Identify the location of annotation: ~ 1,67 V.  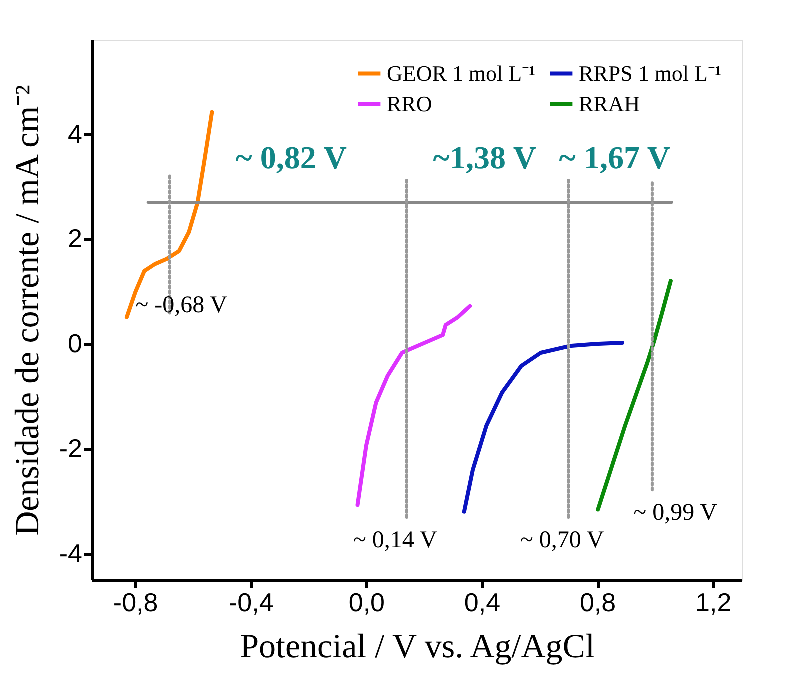
(614, 157).